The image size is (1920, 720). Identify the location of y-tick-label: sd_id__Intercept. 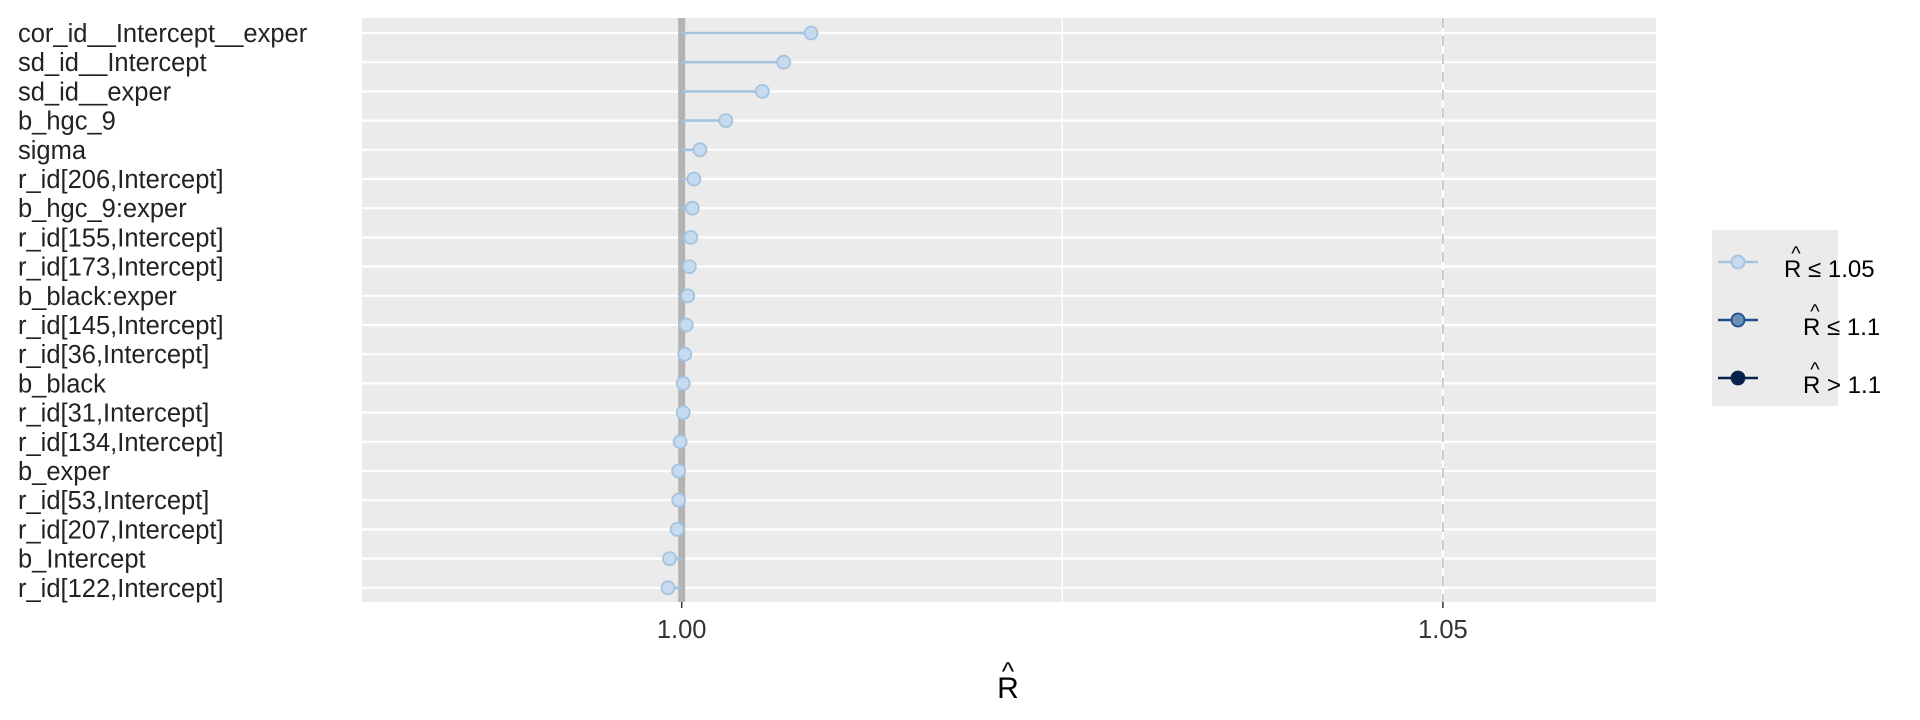
(112, 63).